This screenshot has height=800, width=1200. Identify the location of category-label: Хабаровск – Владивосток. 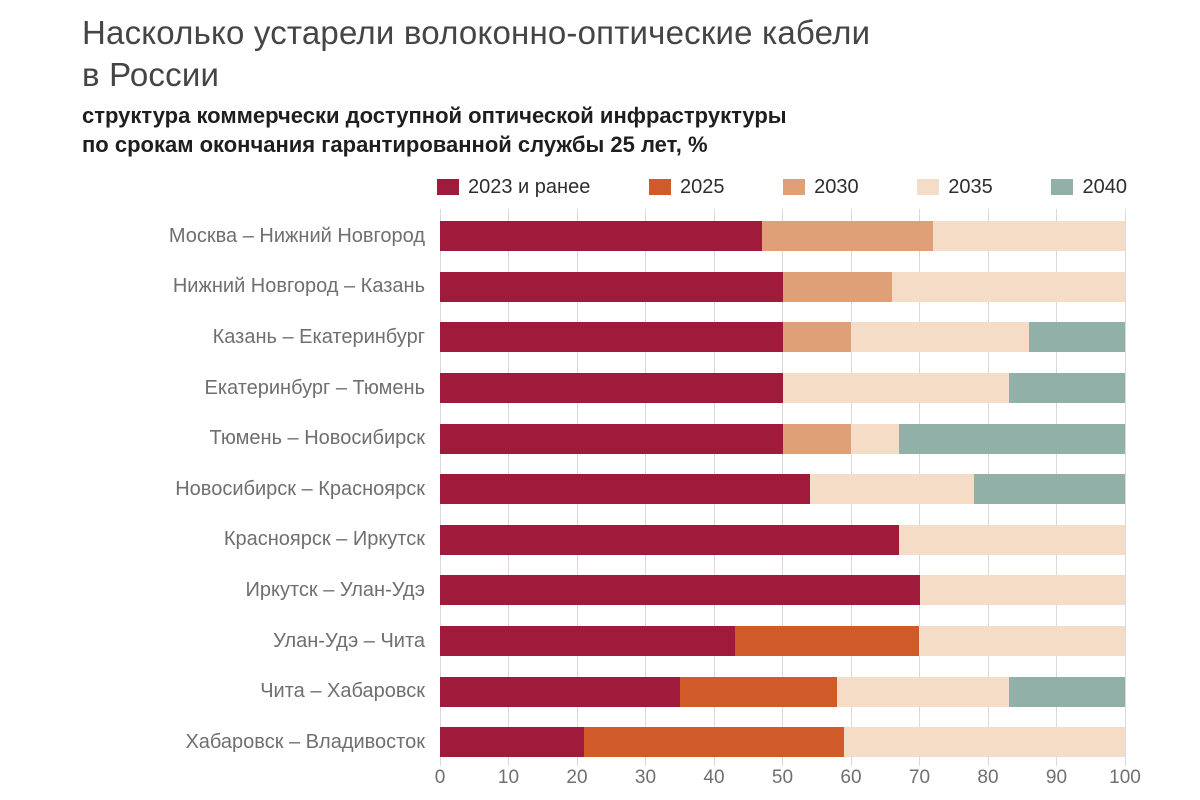
(305, 741).